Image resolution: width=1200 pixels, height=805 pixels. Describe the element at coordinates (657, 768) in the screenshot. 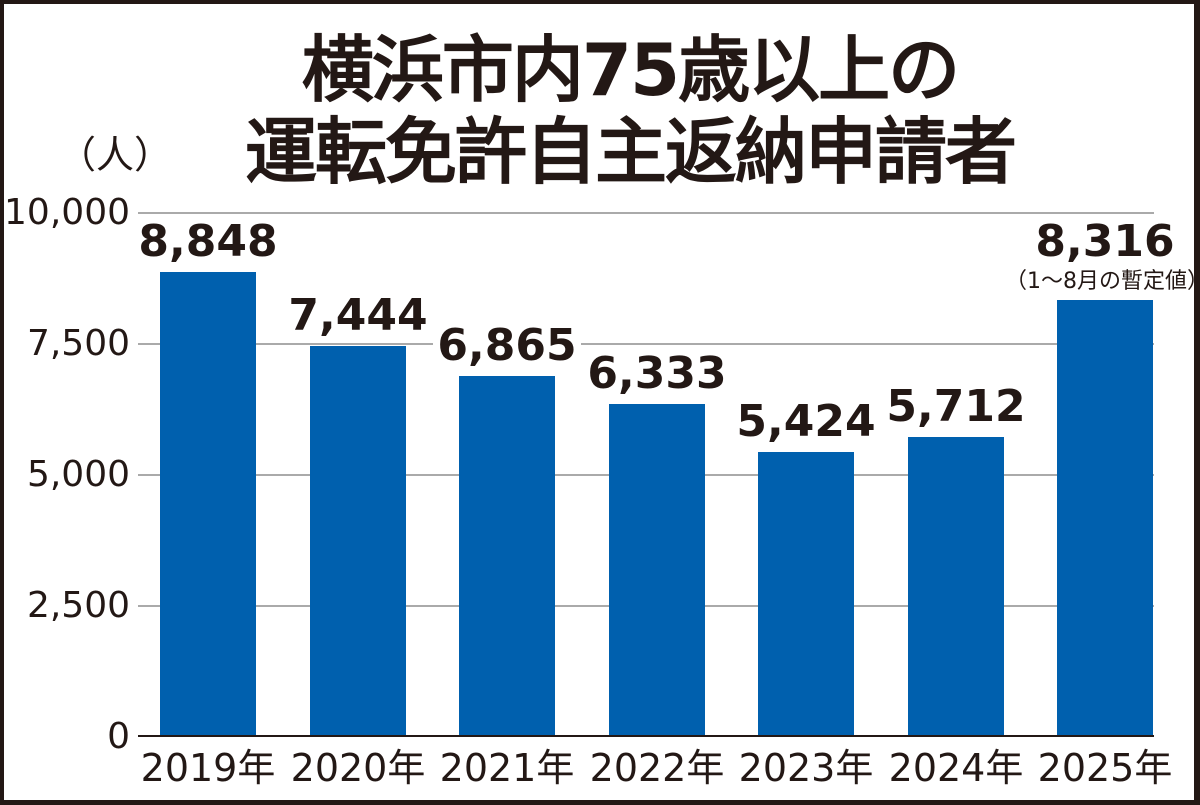

I see `x-tick-label: 2022年` at that location.